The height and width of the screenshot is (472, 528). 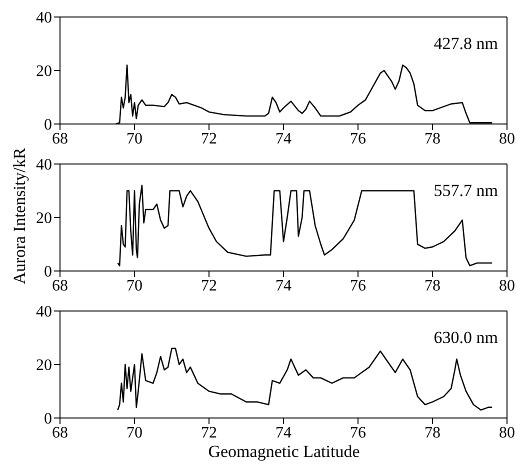 I want to click on annotation: 557.7 nm, so click(x=466, y=191).